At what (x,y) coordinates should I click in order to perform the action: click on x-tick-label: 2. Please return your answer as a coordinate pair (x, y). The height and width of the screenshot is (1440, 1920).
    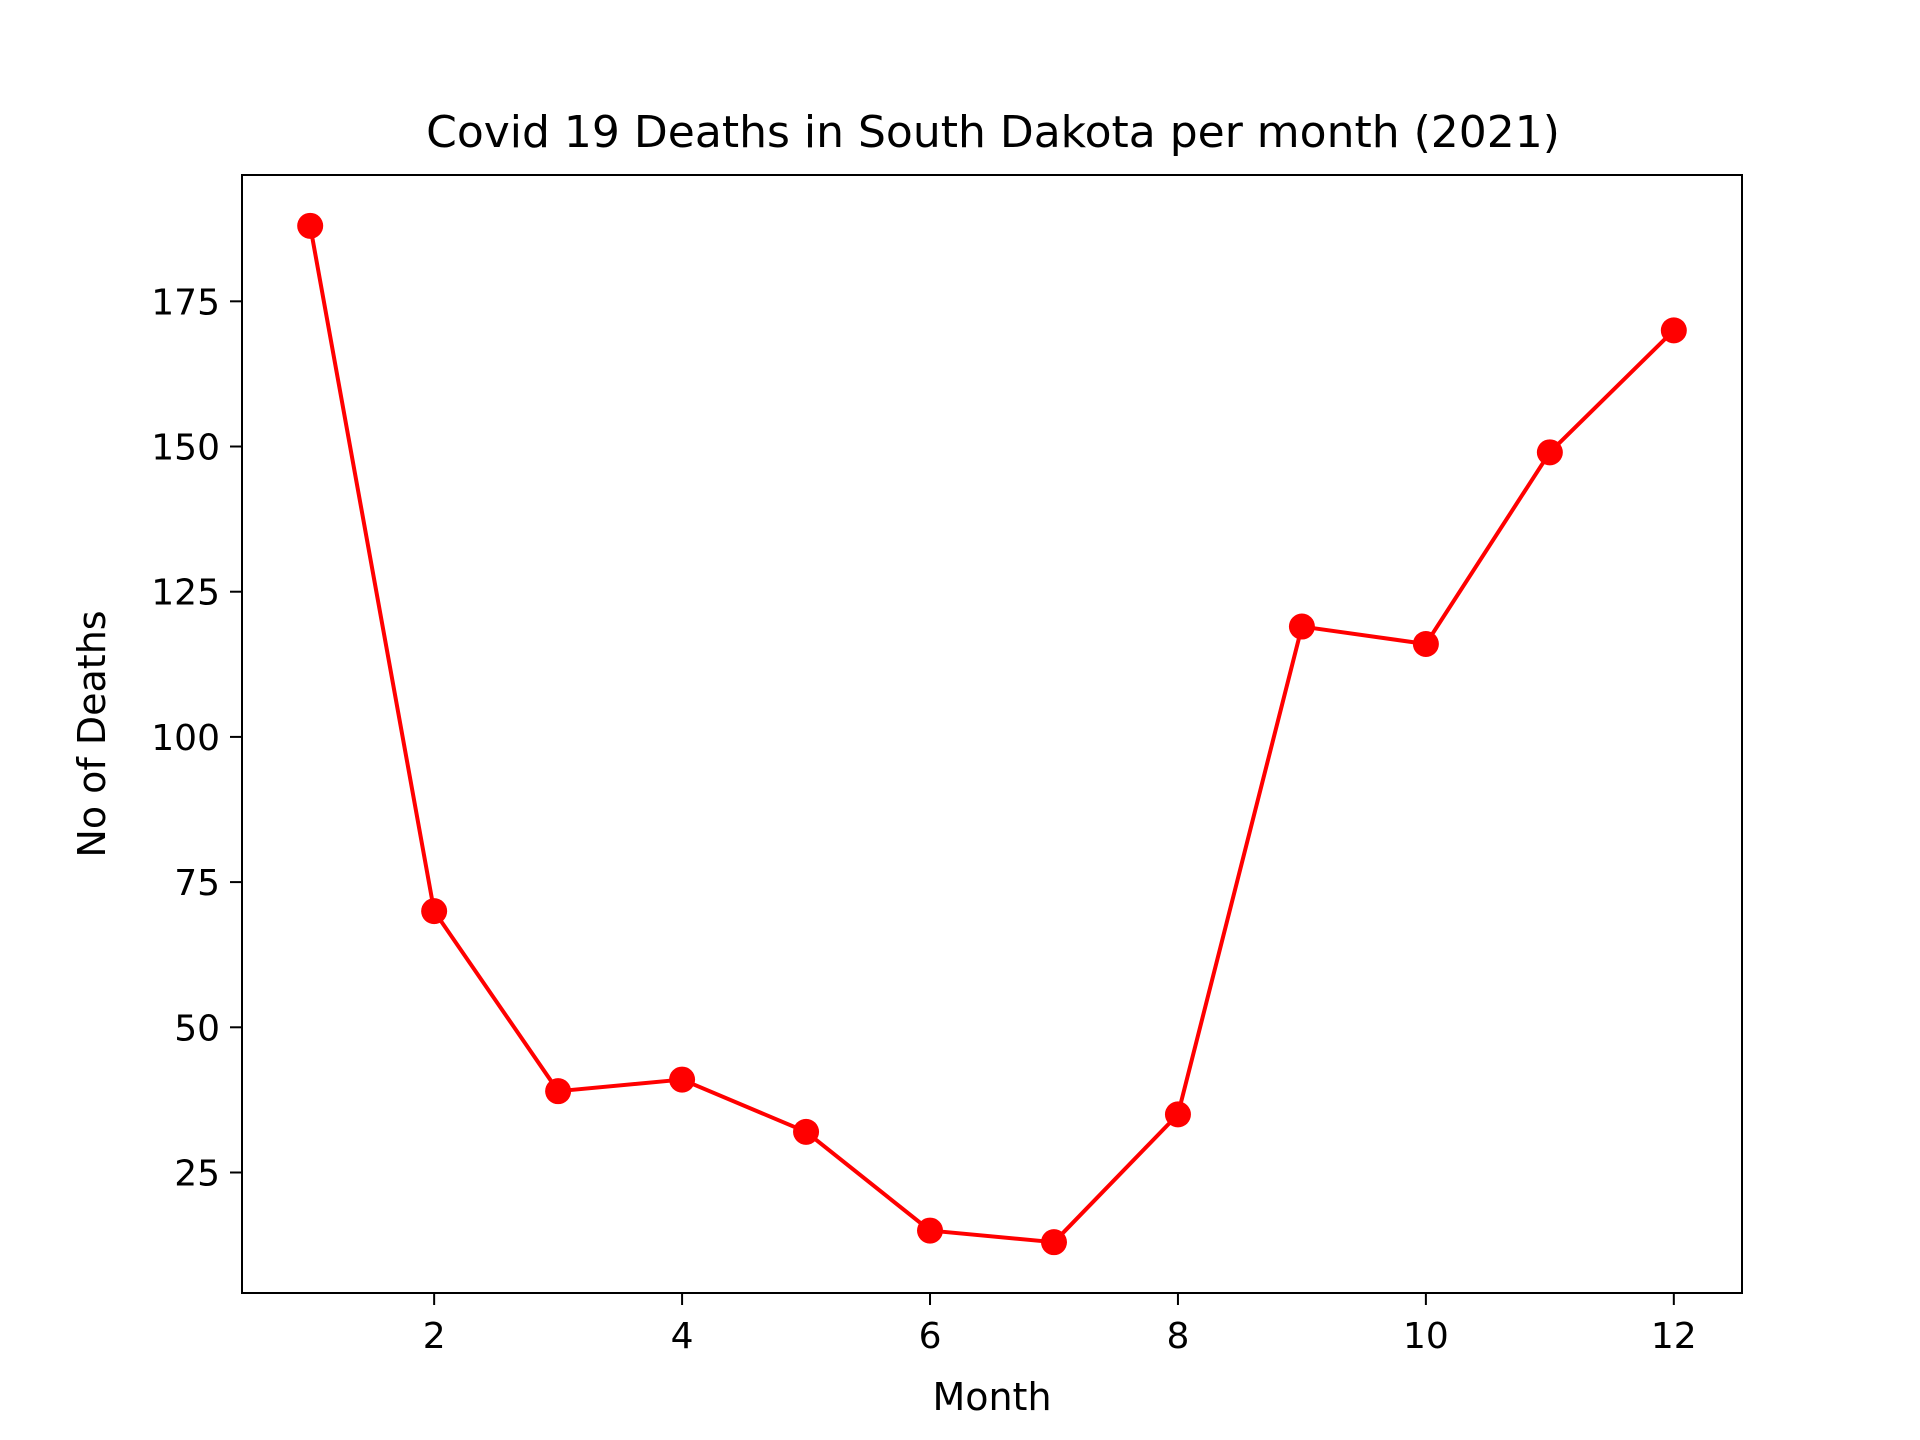
    Looking at the image, I should click on (434, 1336).